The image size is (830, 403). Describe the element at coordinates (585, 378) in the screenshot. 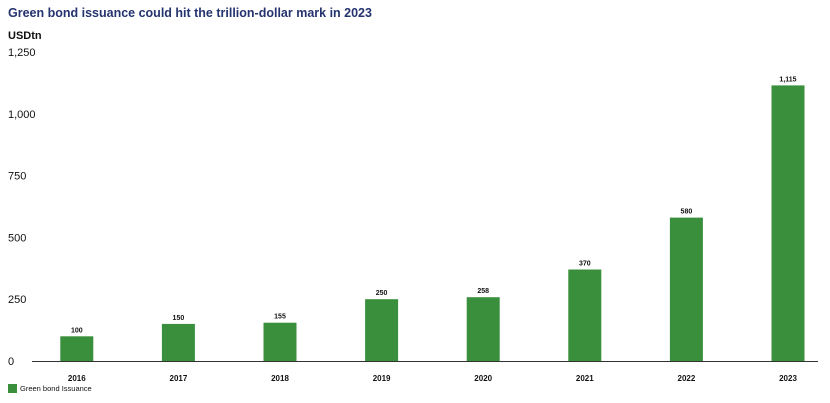

I see `x-tick-label: 2021` at that location.